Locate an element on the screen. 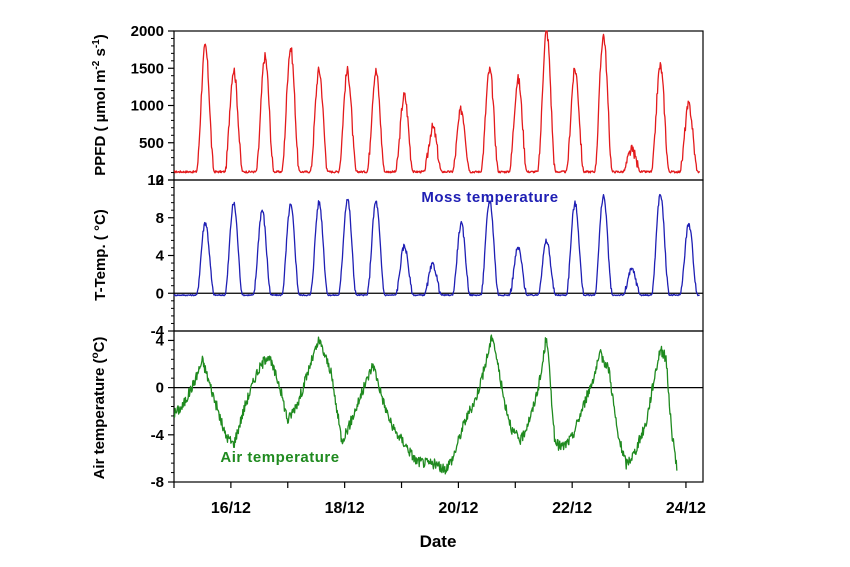 This screenshot has width=850, height=567. x-axis: 16/12 18/12 20/12 22/12 24/12 is located at coordinates (439, 499).